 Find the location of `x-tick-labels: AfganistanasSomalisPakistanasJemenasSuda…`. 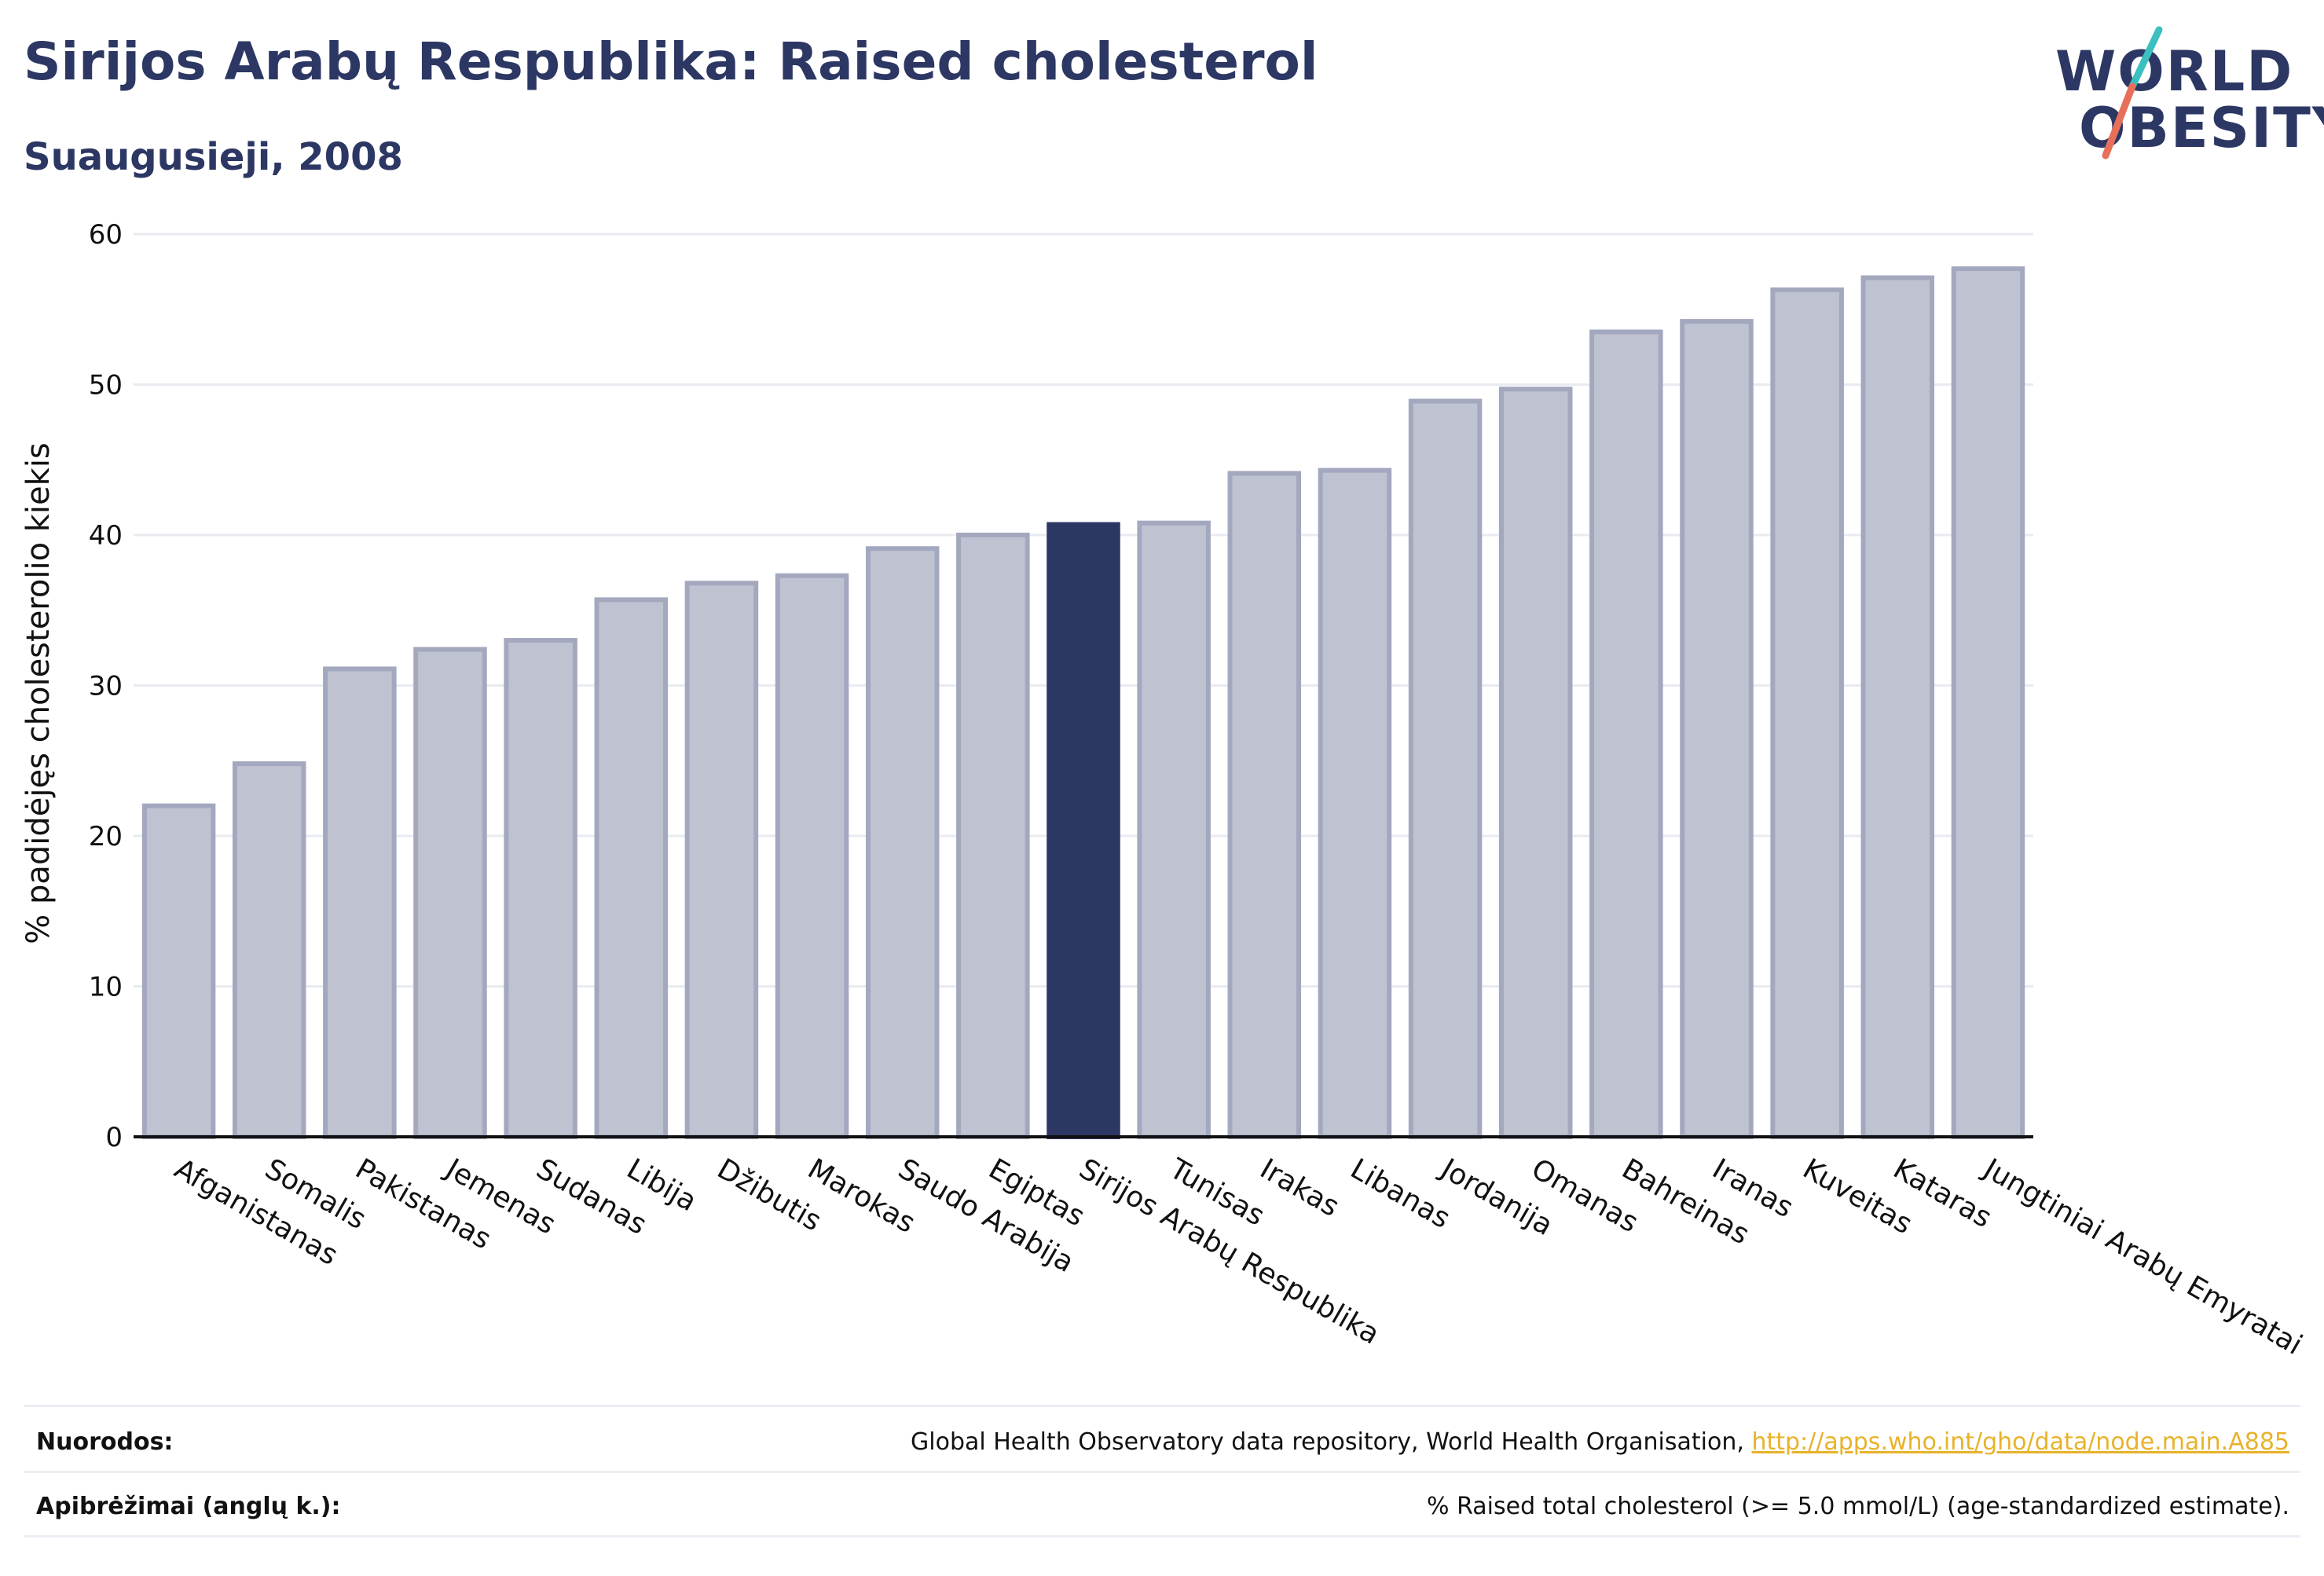

x-tick-labels: AfganistanasSomalisPakistanasJemenasSuda… is located at coordinates (1238, 1257).